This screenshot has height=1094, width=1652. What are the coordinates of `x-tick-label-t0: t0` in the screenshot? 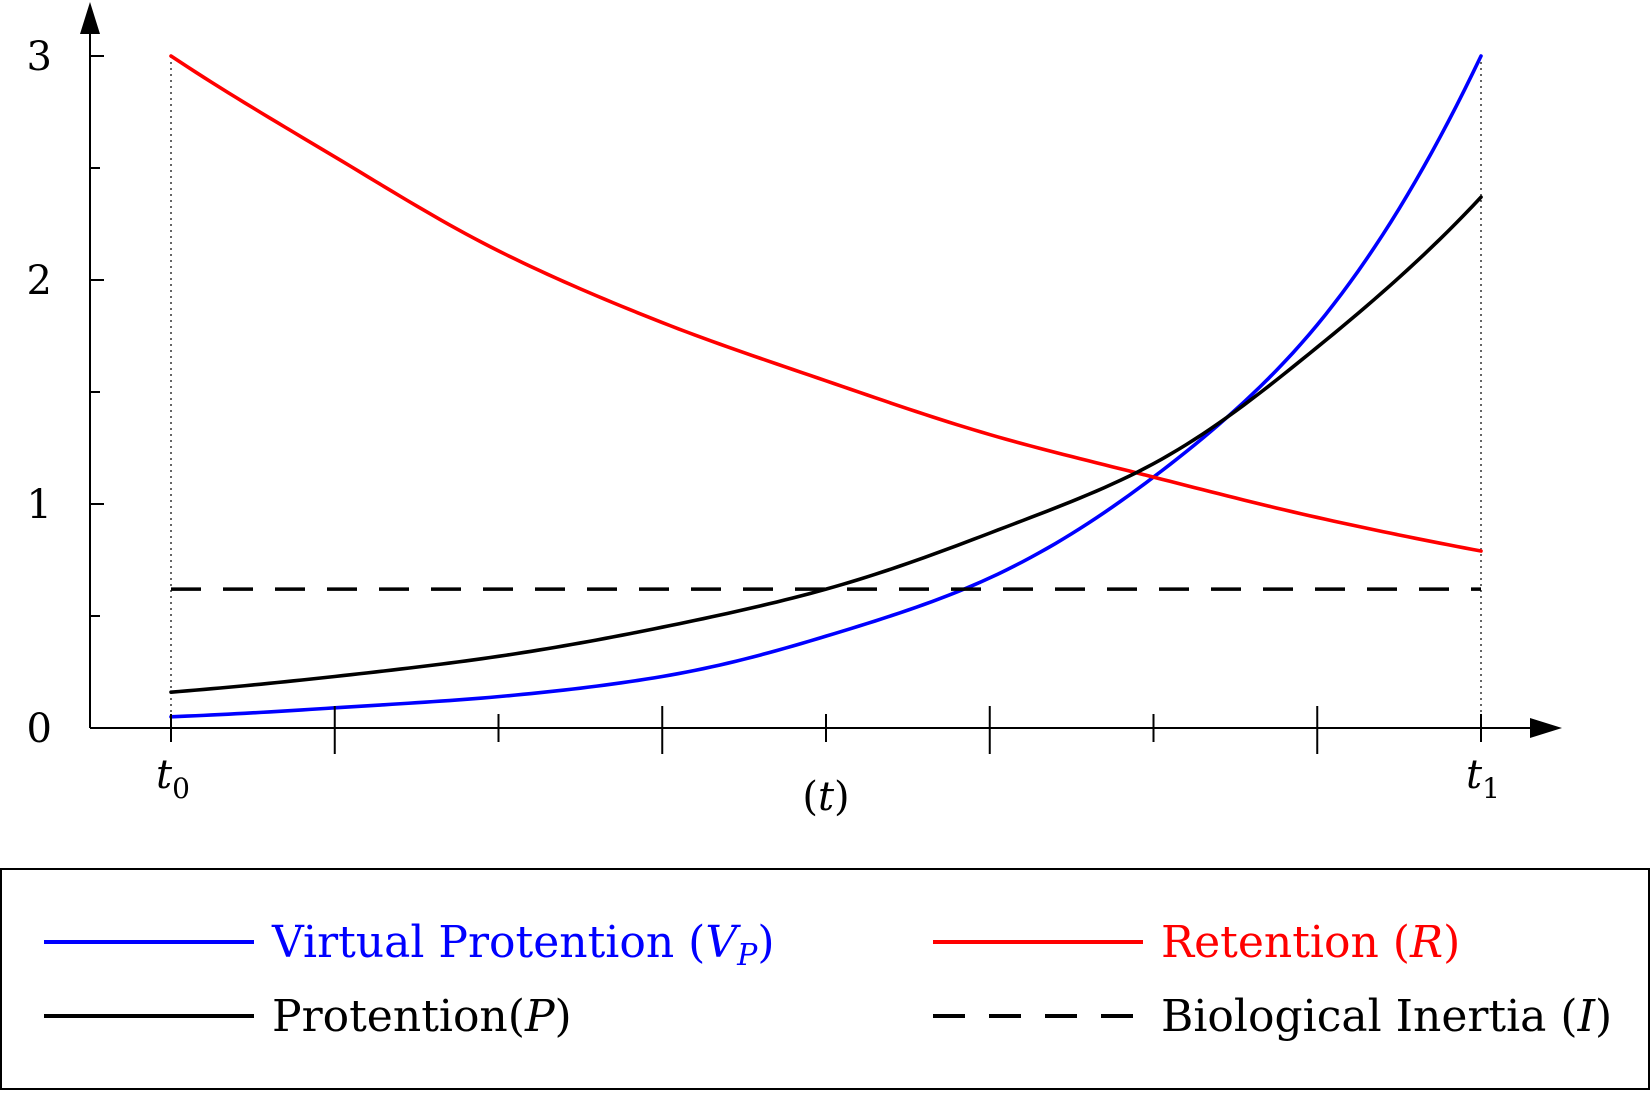 It's located at (173, 778).